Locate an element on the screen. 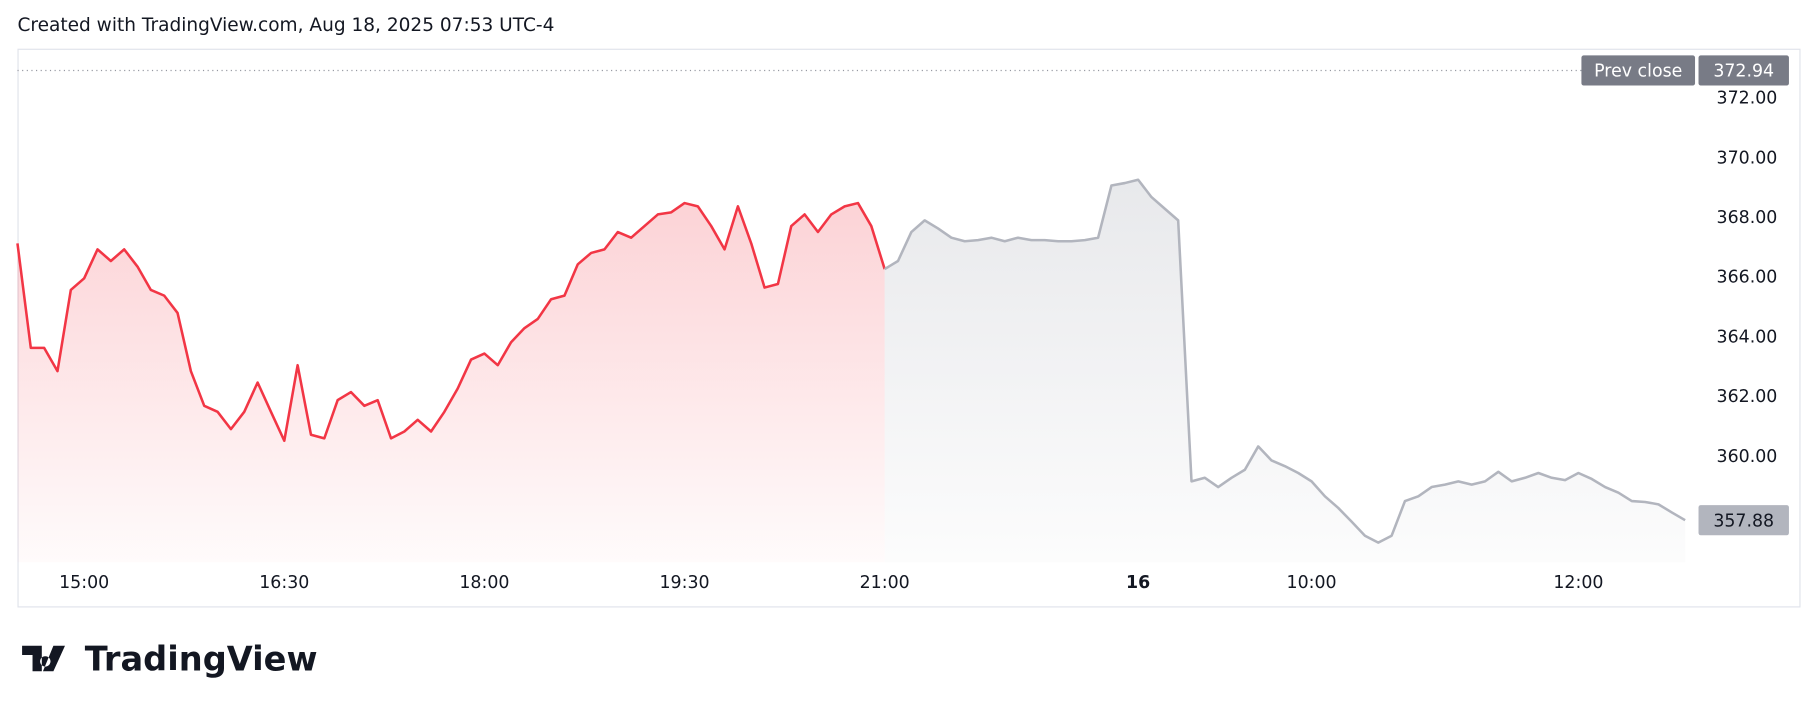 Image resolution: width=1818 pixels, height=713 pixels. x-tick-label: 16:30 is located at coordinates (284, 583).